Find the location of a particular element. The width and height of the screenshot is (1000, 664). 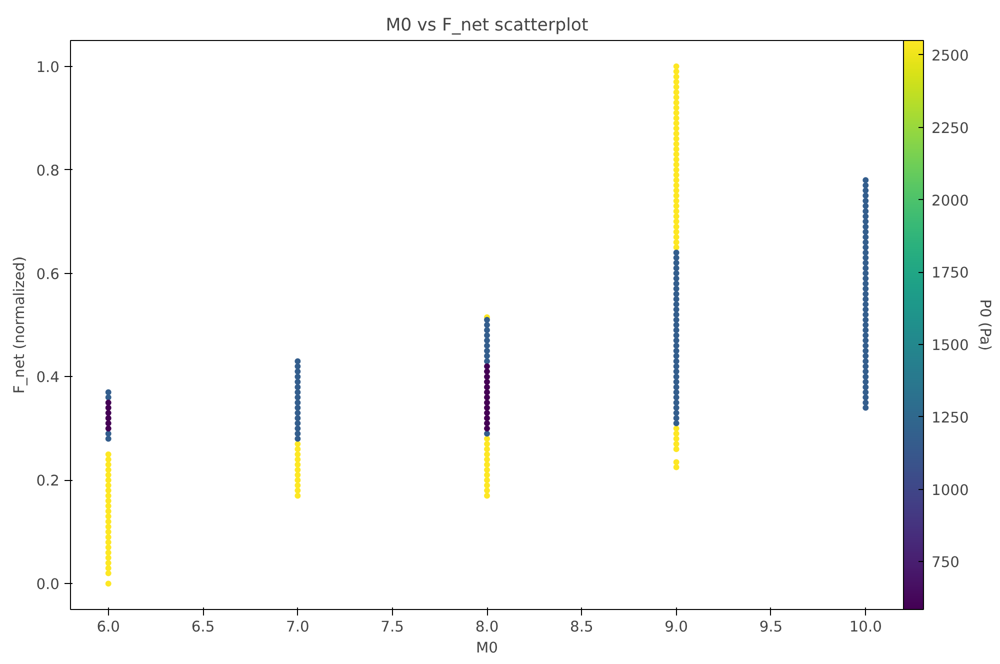

x-tick-label: 7.5 is located at coordinates (392, 627).